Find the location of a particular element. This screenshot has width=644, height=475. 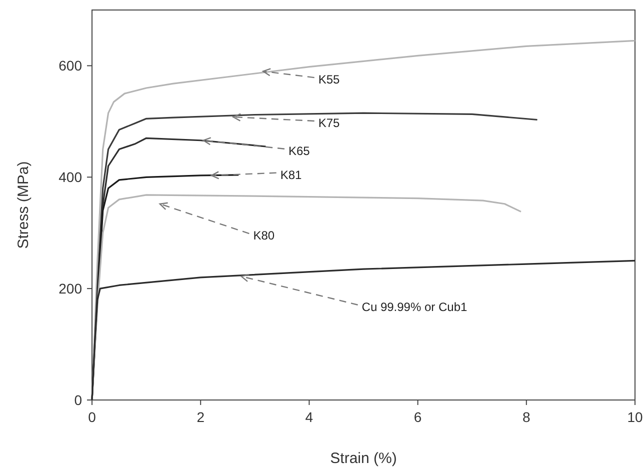

series-label: K55 is located at coordinates (329, 79).